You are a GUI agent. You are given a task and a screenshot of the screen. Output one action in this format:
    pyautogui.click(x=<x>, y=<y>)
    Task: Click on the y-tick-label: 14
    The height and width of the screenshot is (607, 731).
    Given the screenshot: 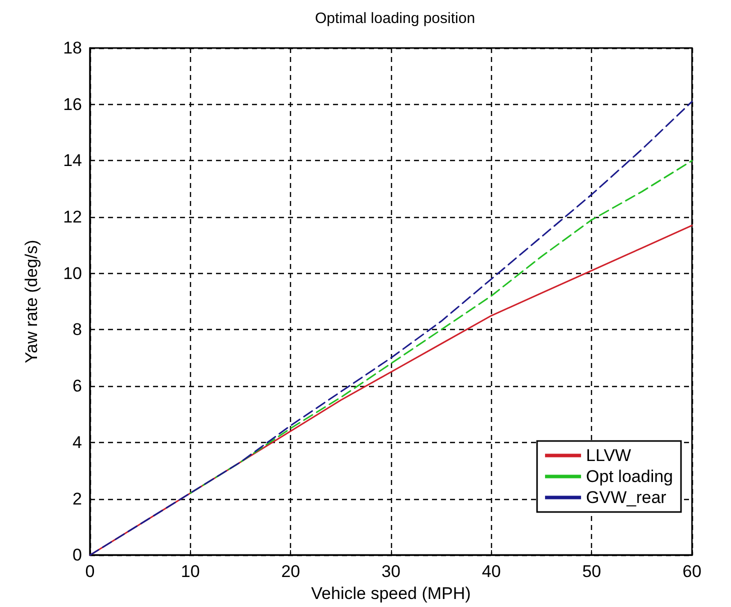 What is the action you would take?
    pyautogui.click(x=72, y=160)
    